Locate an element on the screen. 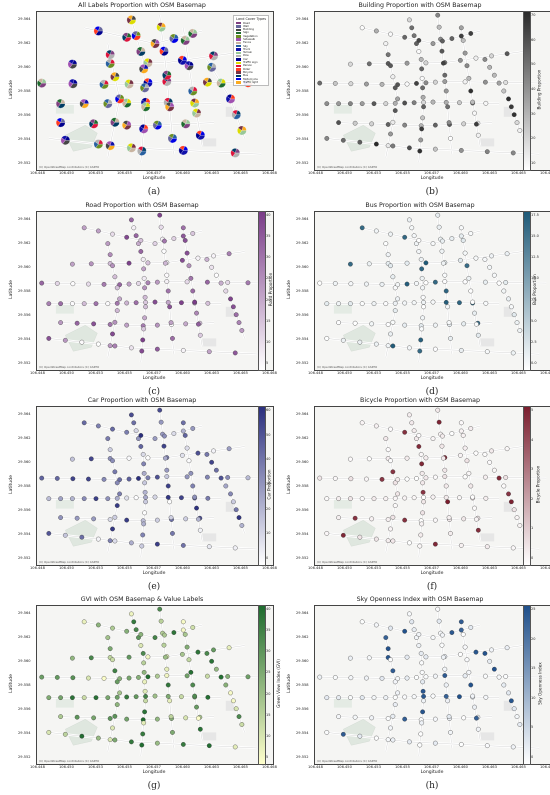 The image size is (550, 795). x-tick-label: 106.457 is located at coordinates (431, 173).